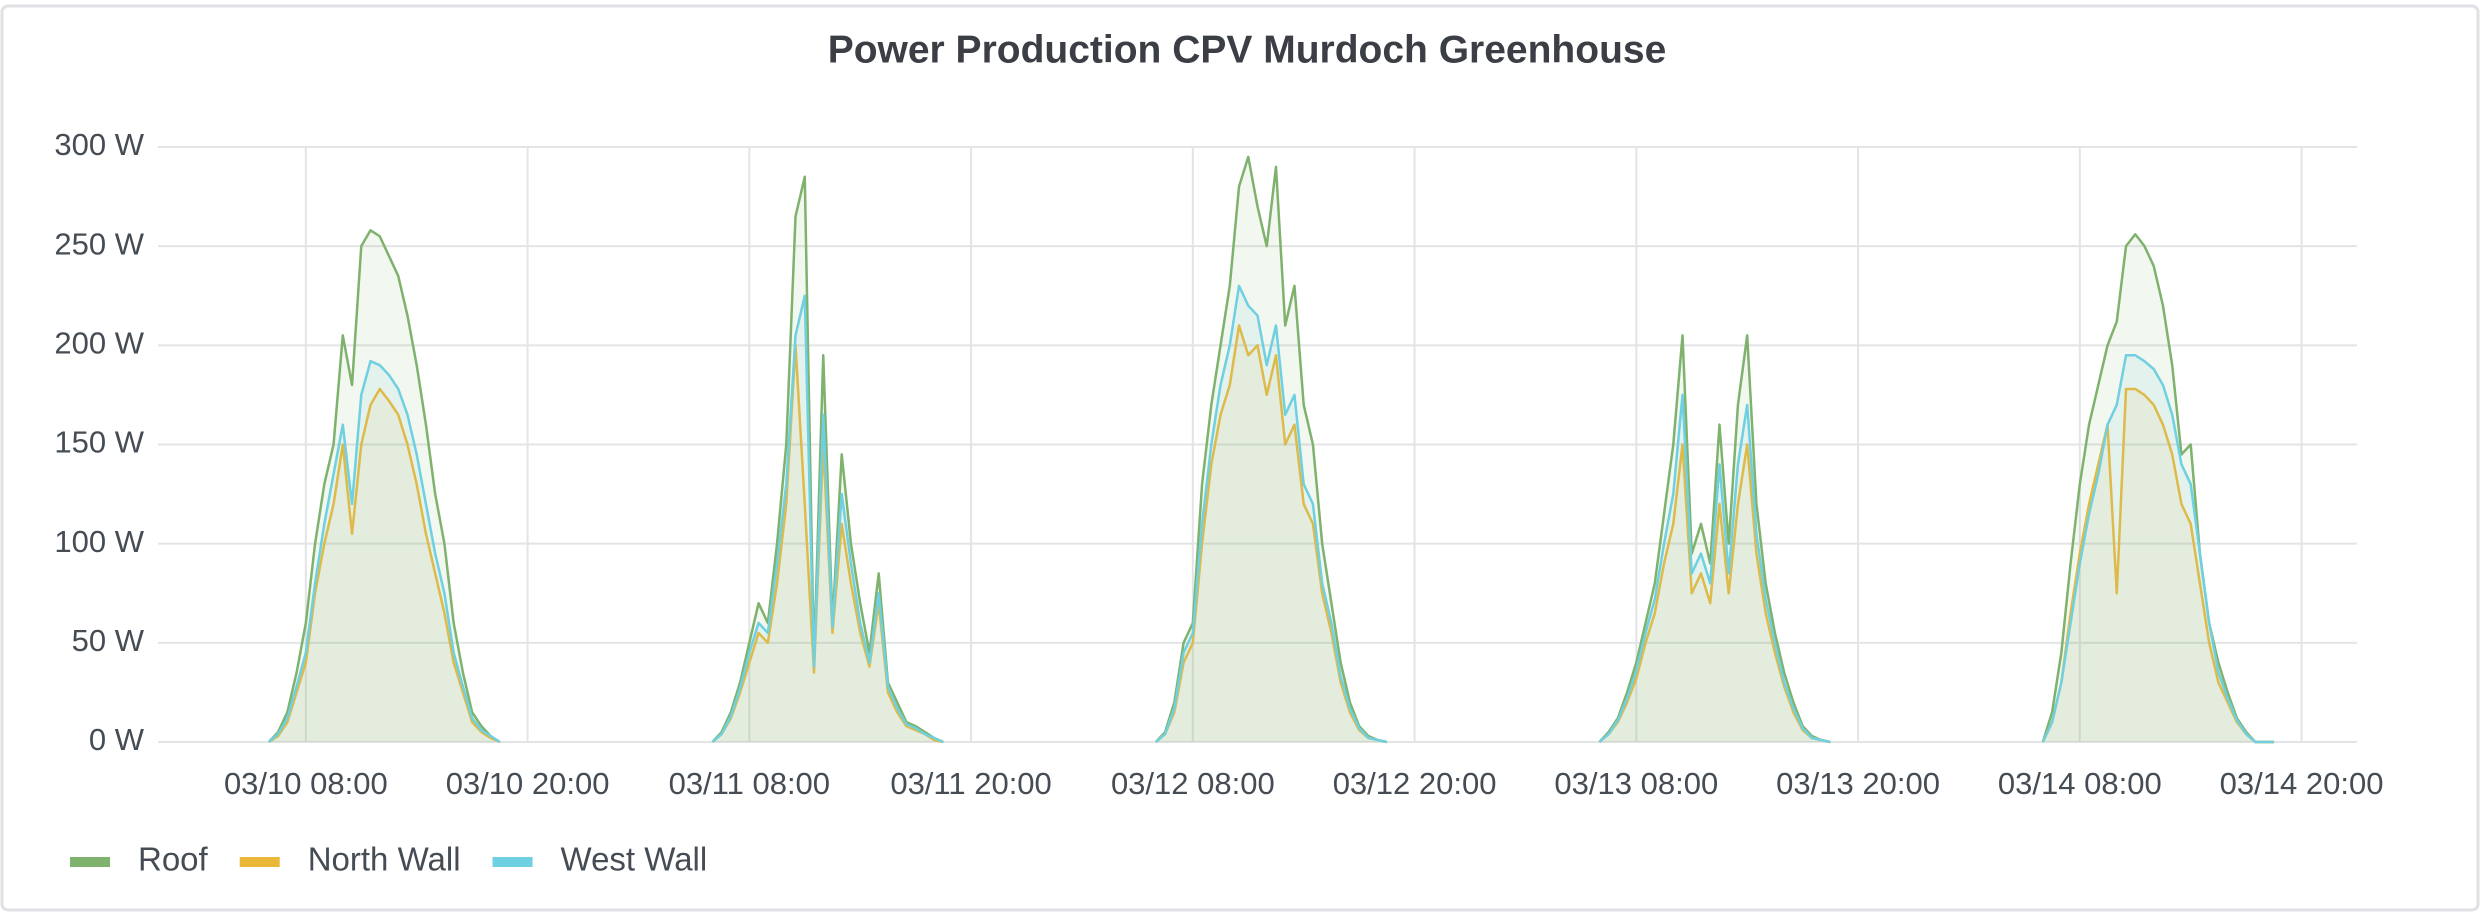 The height and width of the screenshot is (913, 2481). What do you see at coordinates (99, 243) in the screenshot?
I see `y-tick-label: 250 W` at bounding box center [99, 243].